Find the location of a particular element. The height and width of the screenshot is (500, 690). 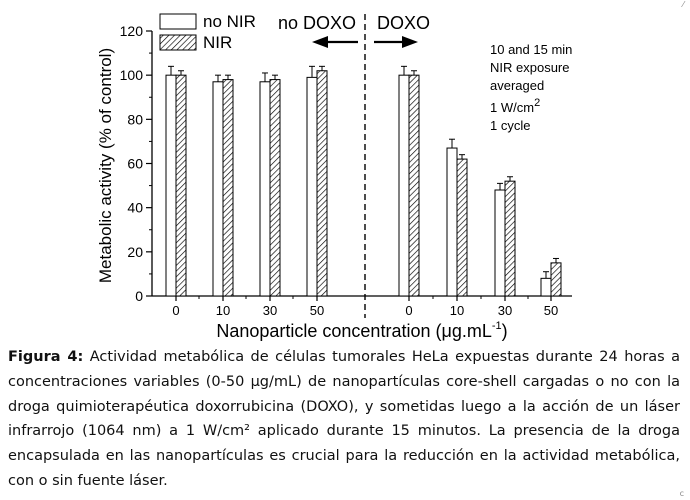

group-label-doxo: DOXO is located at coordinates (403, 23).